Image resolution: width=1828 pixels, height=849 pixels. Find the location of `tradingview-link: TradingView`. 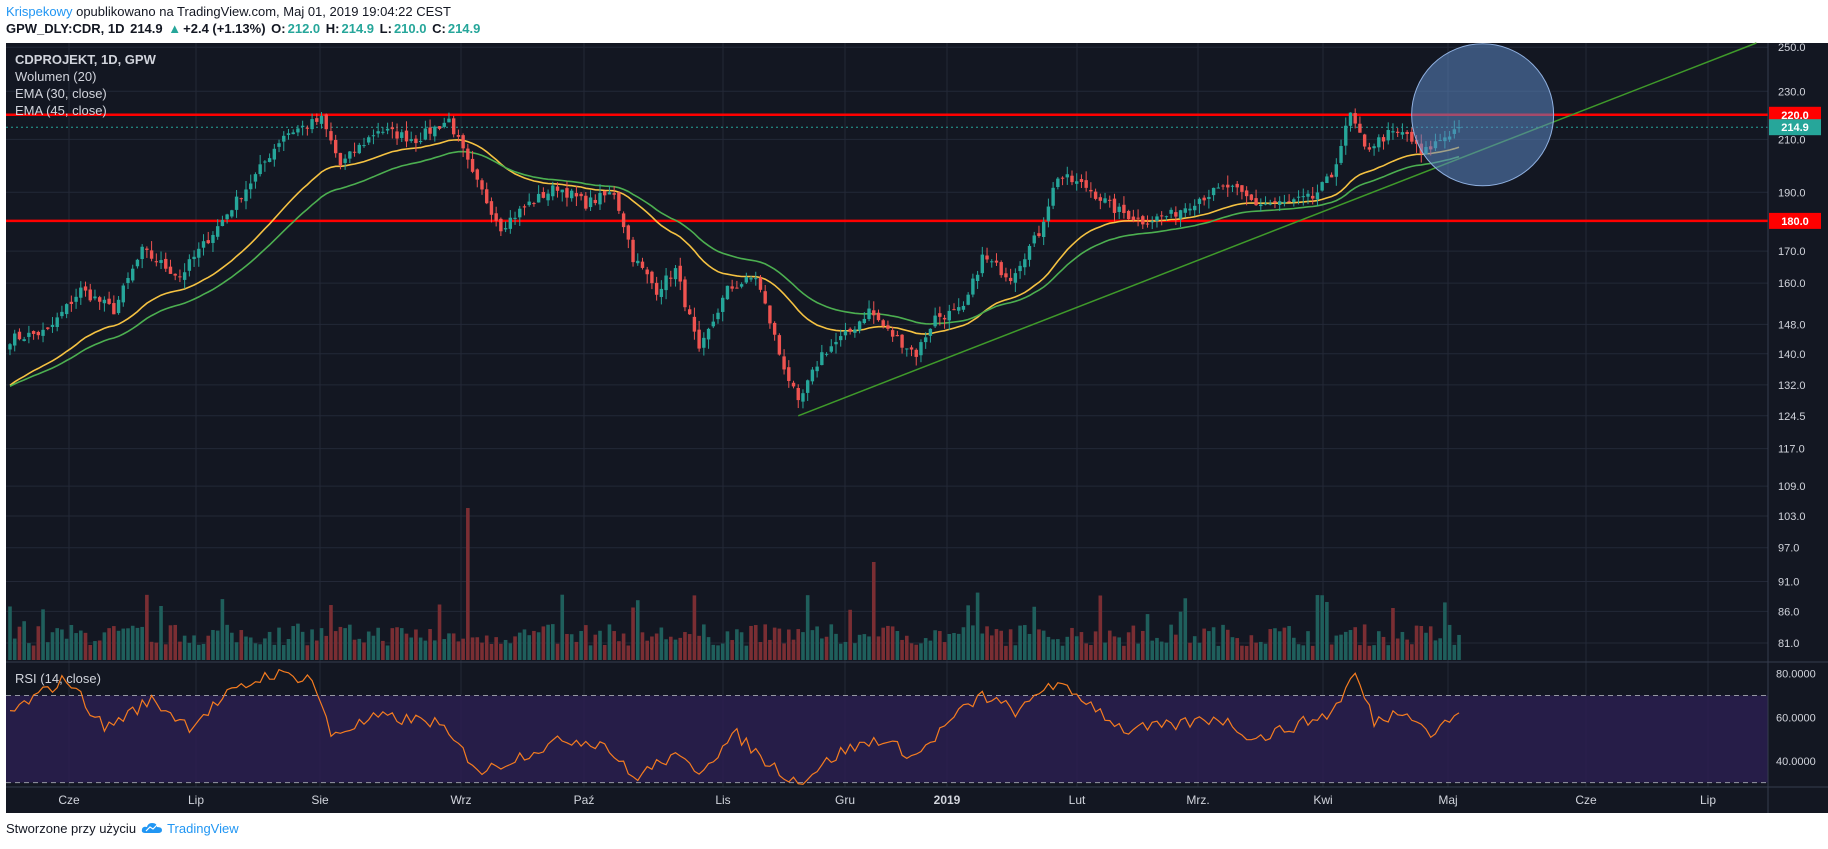

tradingview-link: TradingView is located at coordinates (203, 828).